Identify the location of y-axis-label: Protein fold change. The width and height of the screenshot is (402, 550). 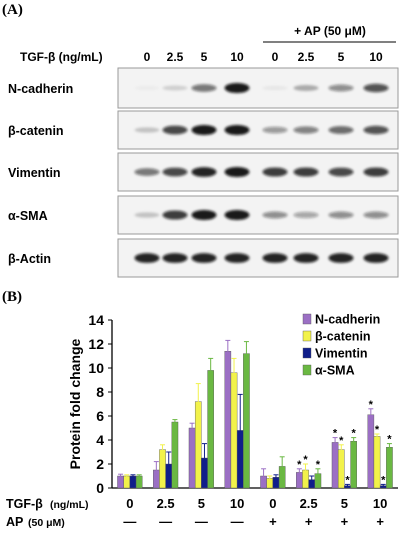
(75, 403).